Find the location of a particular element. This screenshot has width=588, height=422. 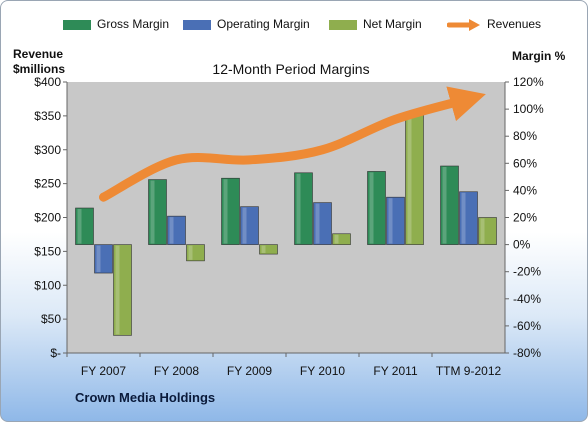

left-tick-label: $400 is located at coordinates (47, 82).